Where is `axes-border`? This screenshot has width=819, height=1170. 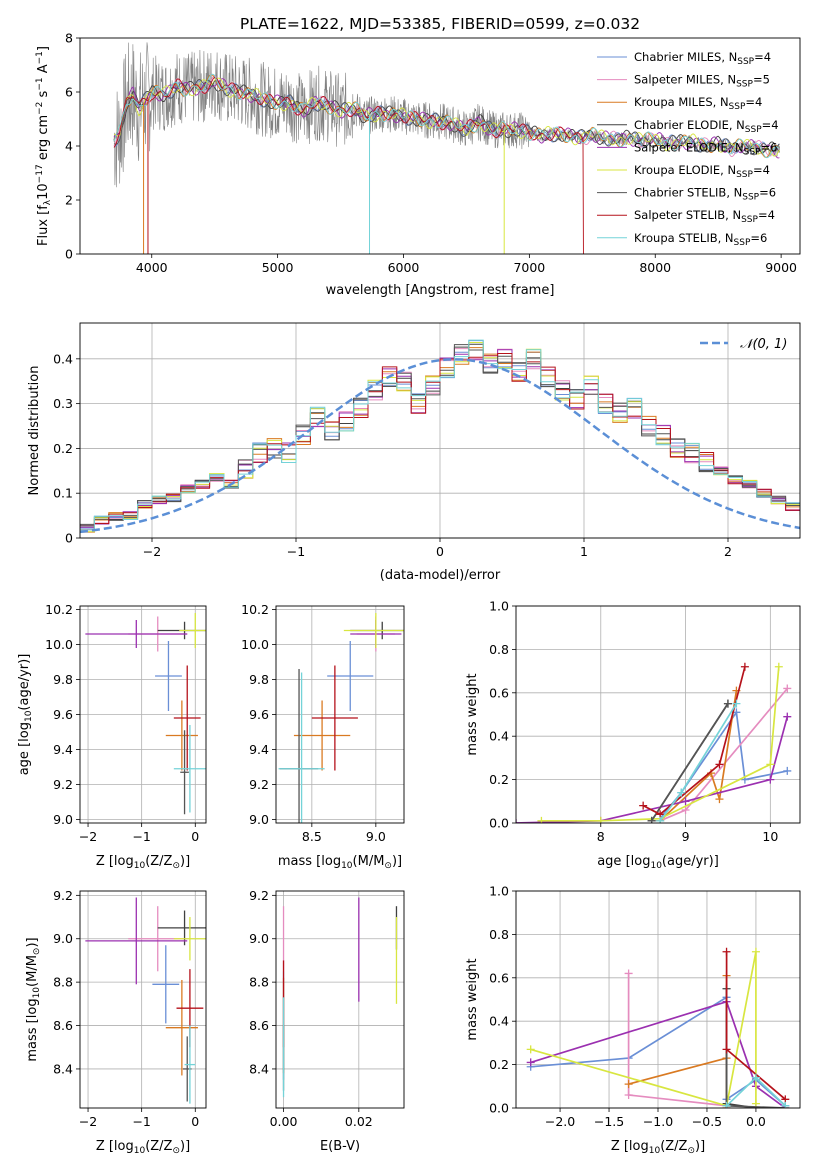
axes-border is located at coordinates (658, 714).